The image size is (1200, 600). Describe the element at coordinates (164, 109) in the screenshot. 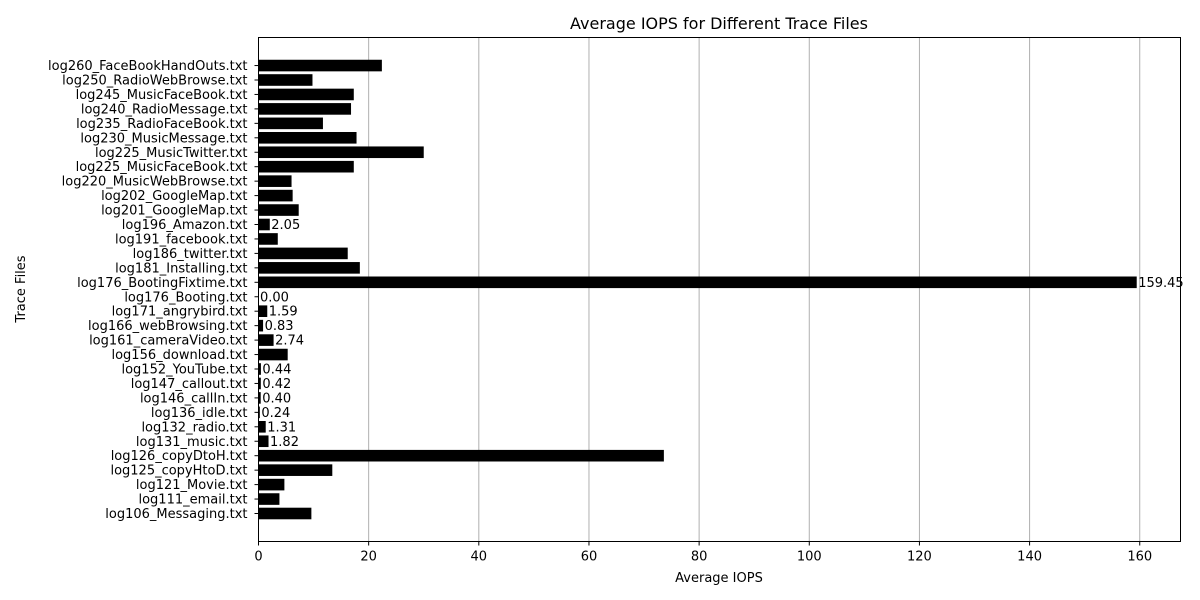

I see `y-tick-label: log240_RadioMessage.txt` at that location.